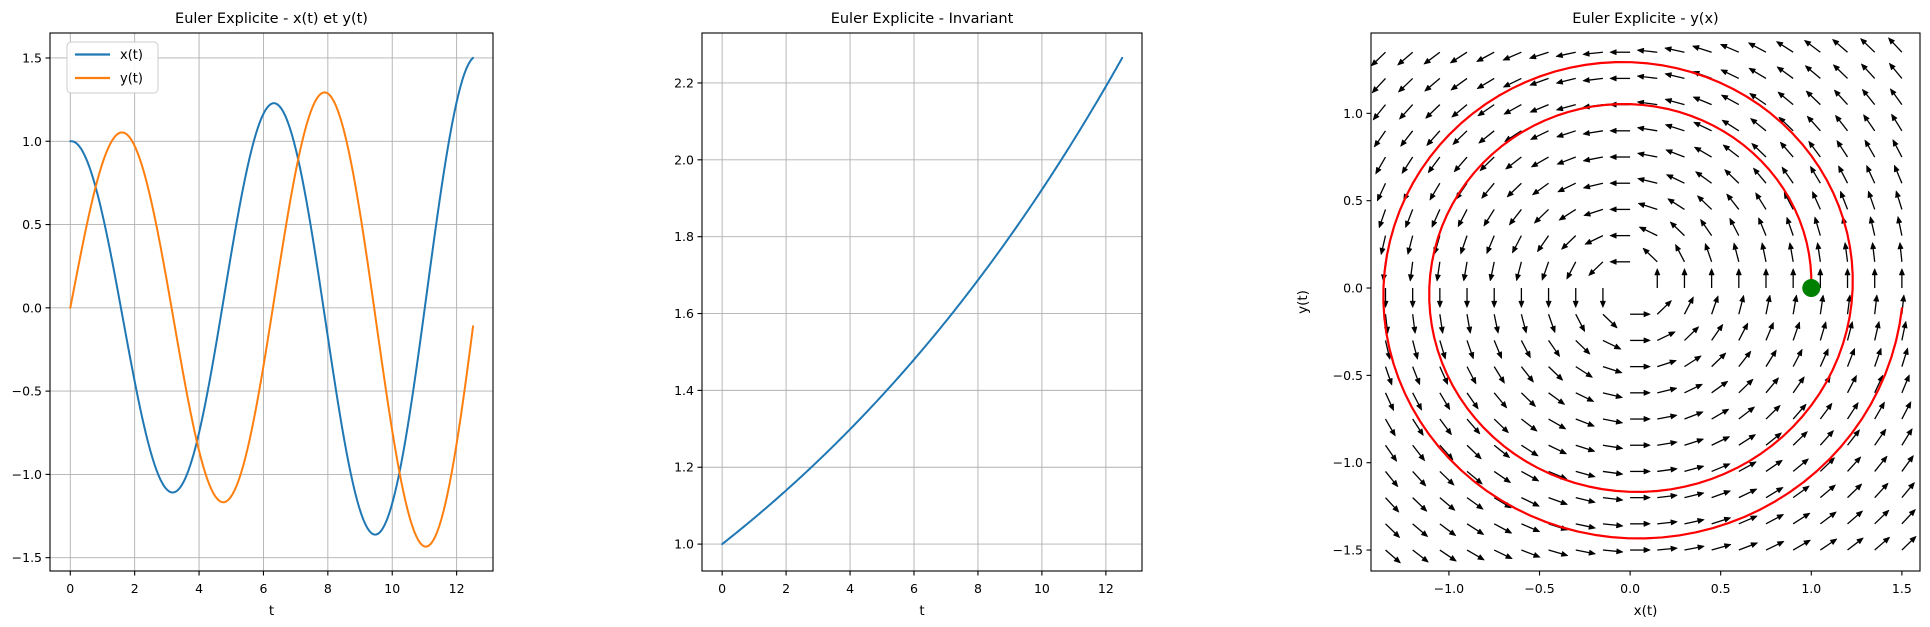 This screenshot has height=627, width=1930. I want to click on x-tick-label: −1.0, so click(1449, 588).